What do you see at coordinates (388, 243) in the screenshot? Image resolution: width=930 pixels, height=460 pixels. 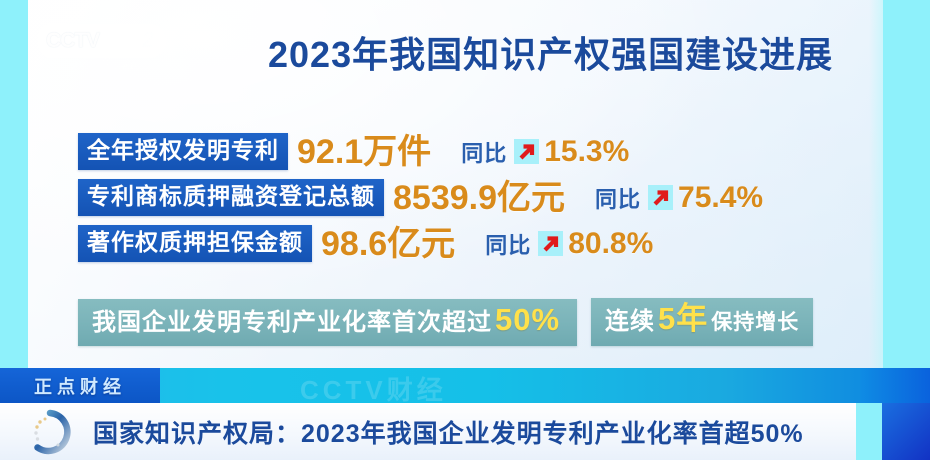 I see `stat-value: 98.6亿元` at bounding box center [388, 243].